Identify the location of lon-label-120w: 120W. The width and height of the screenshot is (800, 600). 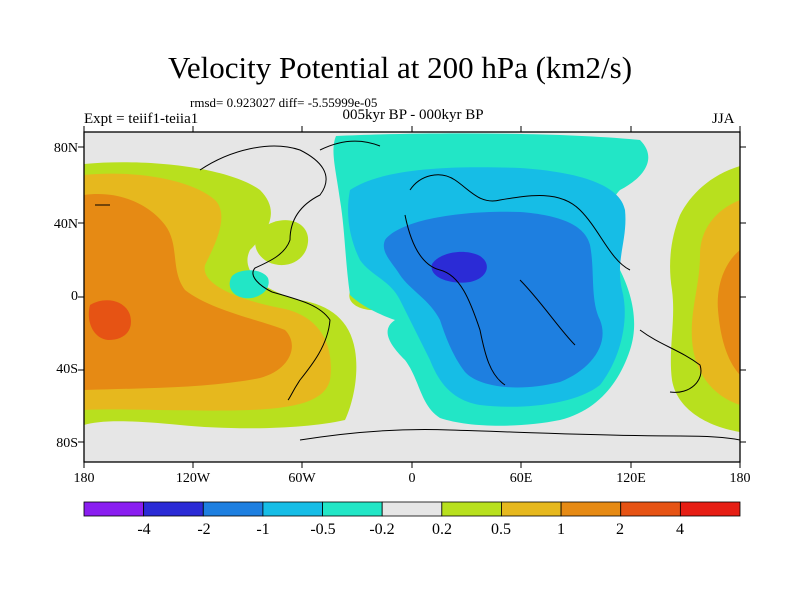
(193, 478).